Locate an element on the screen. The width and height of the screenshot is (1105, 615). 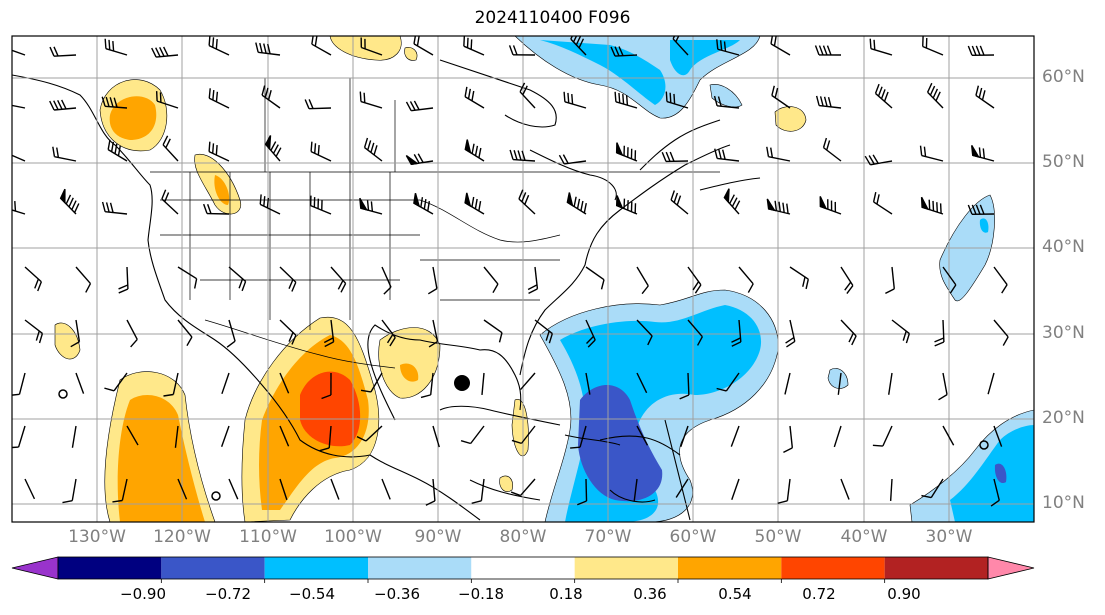
colorbar-tick: 0.18 is located at coordinates (566, 594).